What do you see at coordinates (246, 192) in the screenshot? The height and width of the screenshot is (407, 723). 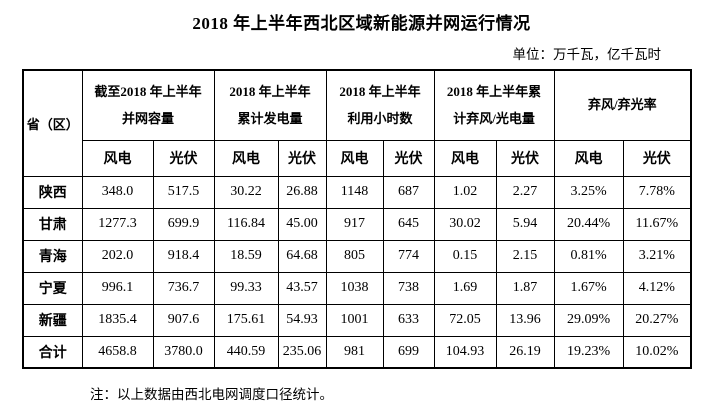 I see `data-cell: 30.22` at bounding box center [246, 192].